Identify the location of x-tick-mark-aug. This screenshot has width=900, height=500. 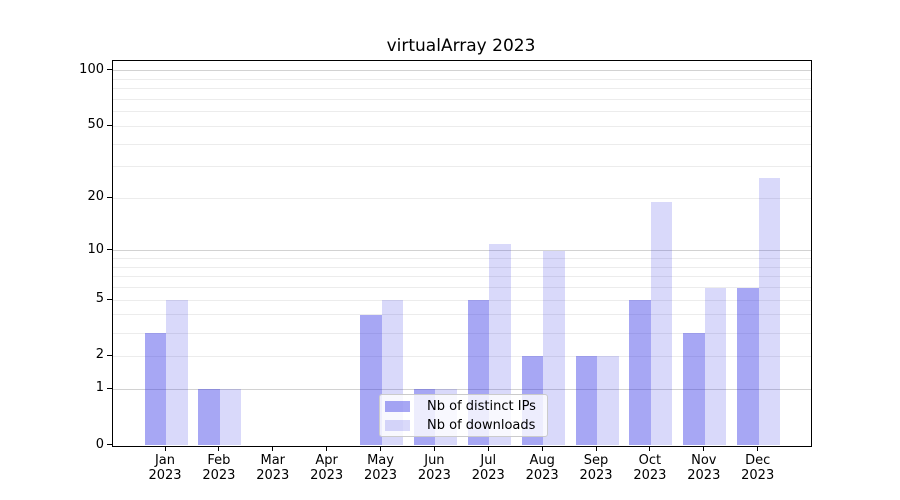
(542, 448).